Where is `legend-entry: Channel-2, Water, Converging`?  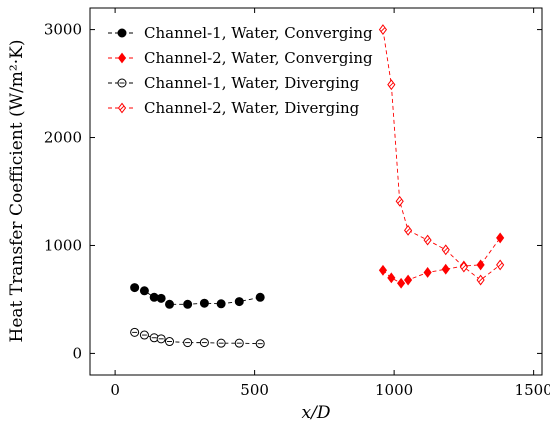 legend-entry: Channel-2, Water, Converging is located at coordinates (240, 58).